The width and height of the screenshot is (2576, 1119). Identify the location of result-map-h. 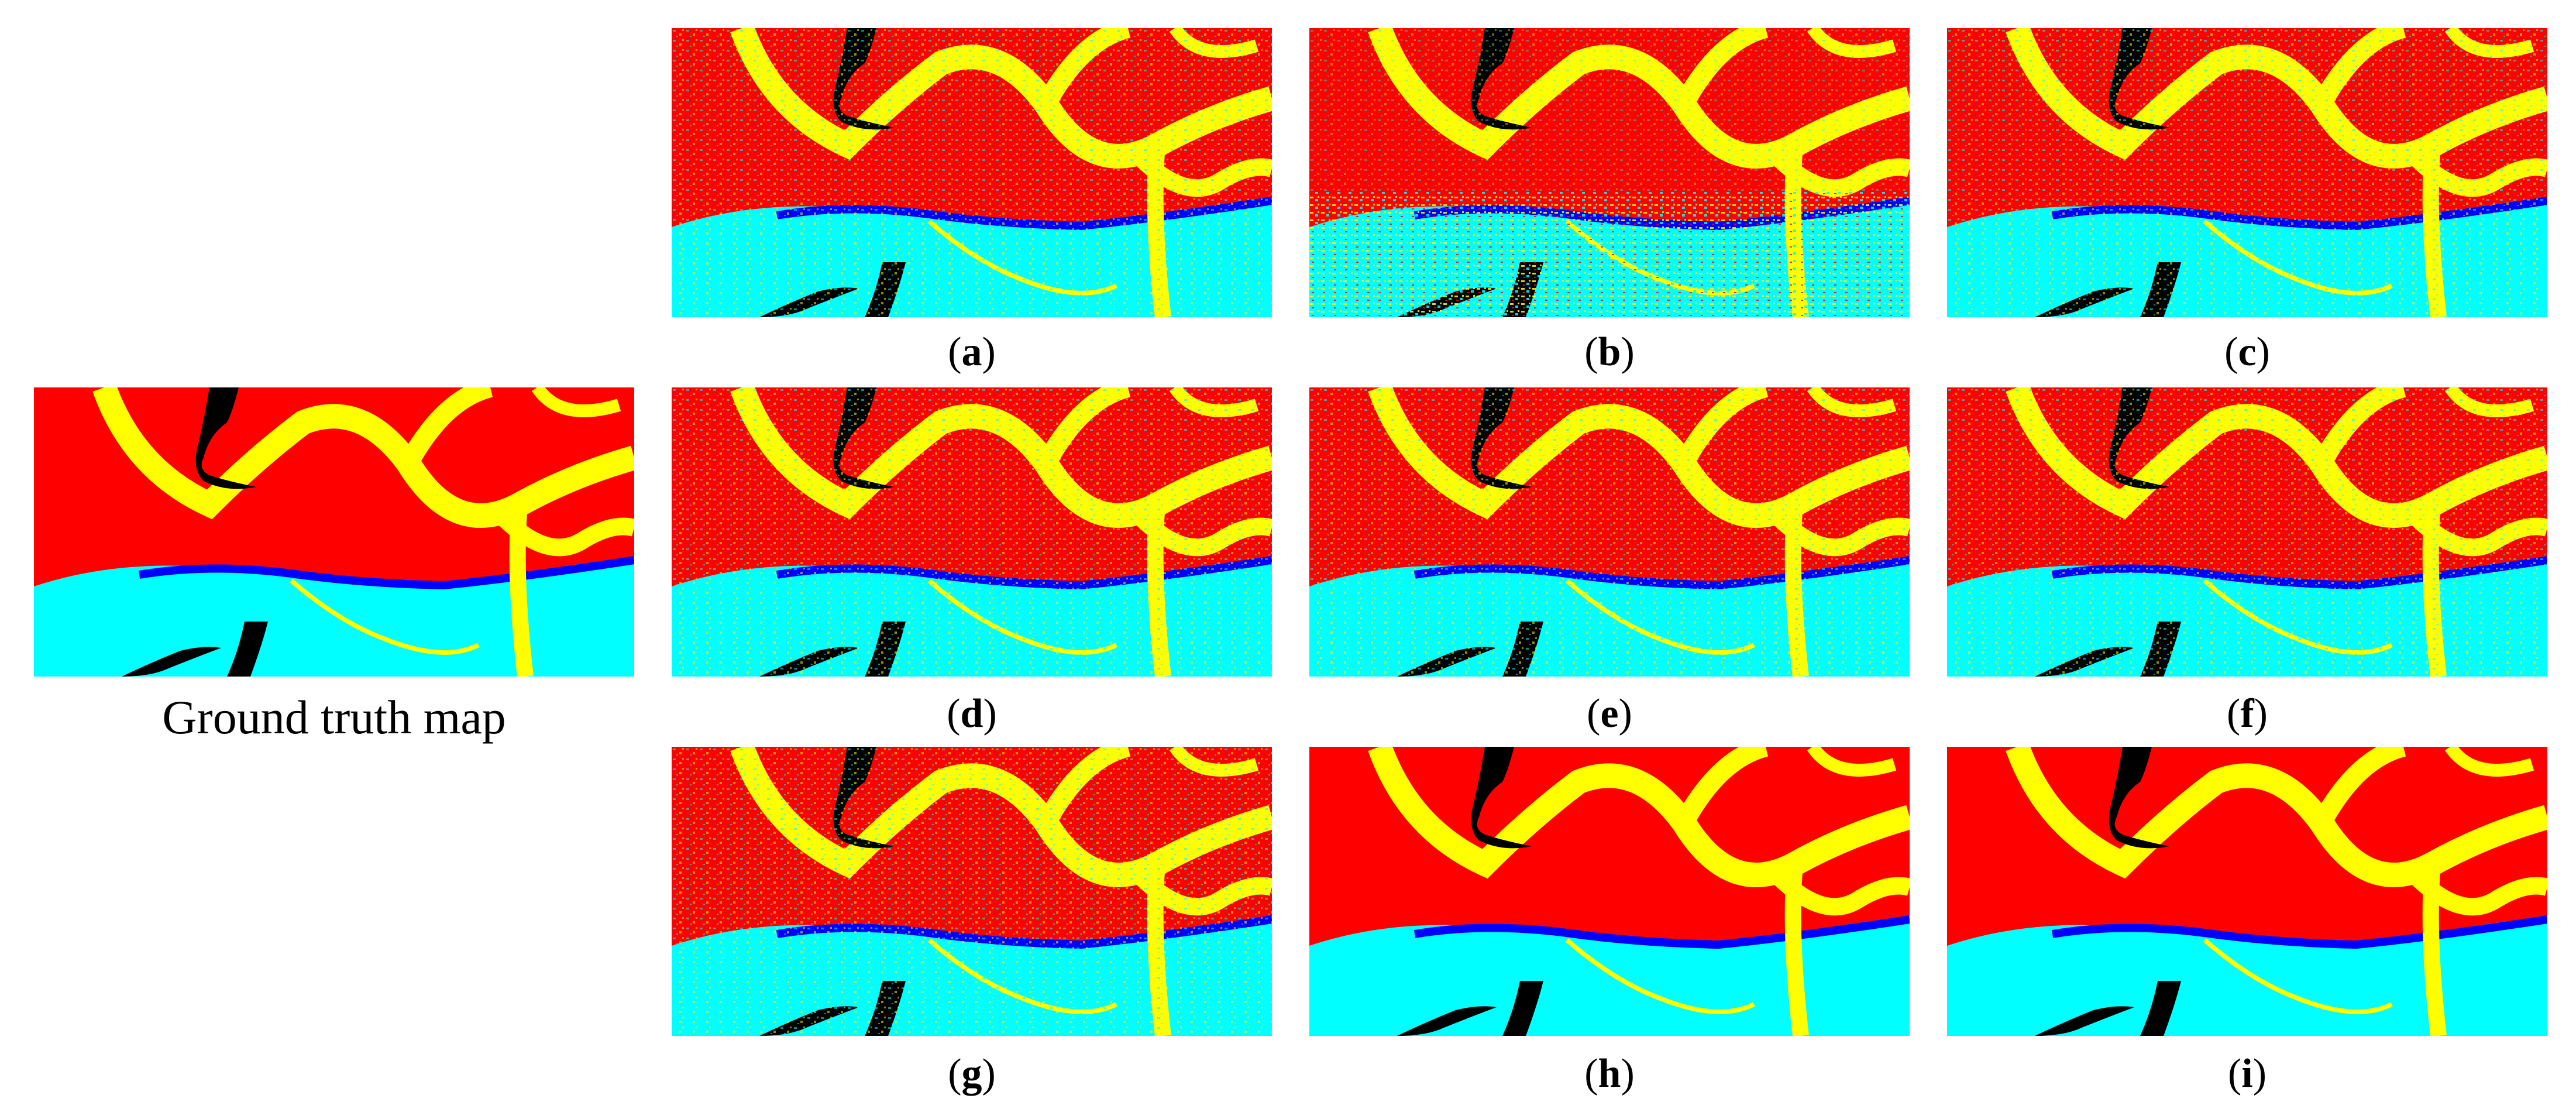
(1610, 891).